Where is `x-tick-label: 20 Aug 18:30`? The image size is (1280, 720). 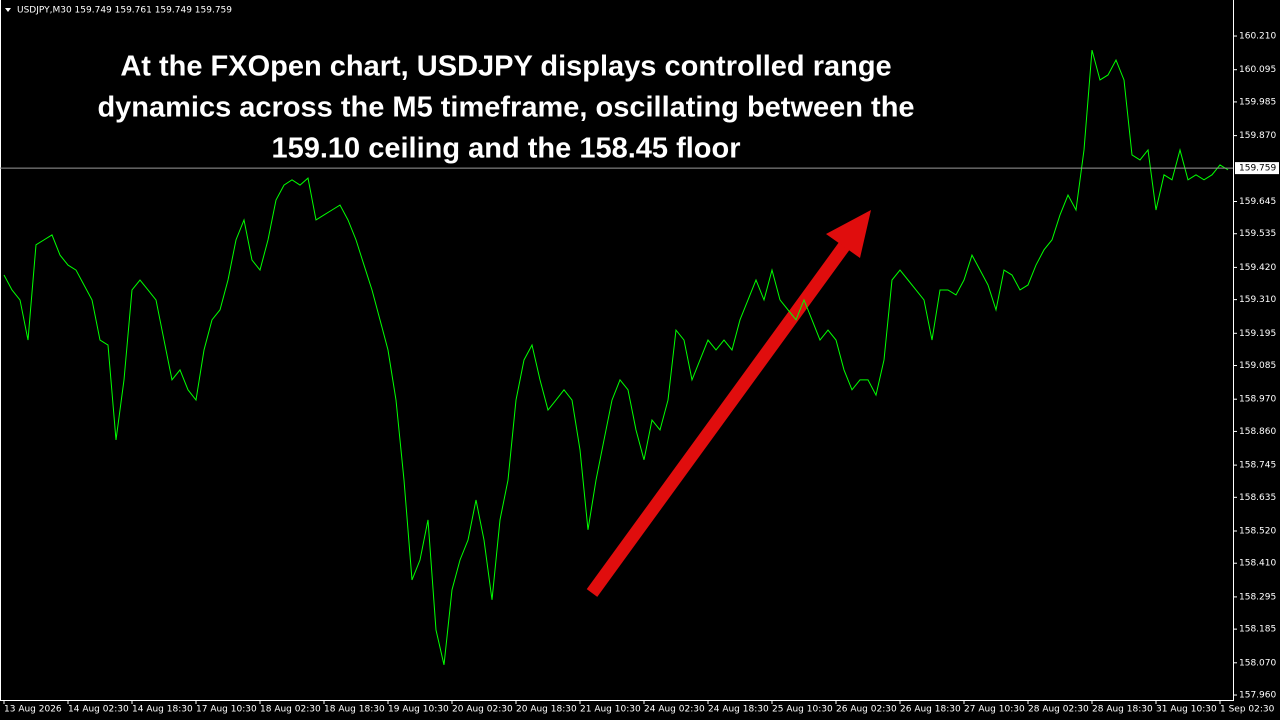
x-tick-label: 20 Aug 18:30 is located at coordinates (546, 710).